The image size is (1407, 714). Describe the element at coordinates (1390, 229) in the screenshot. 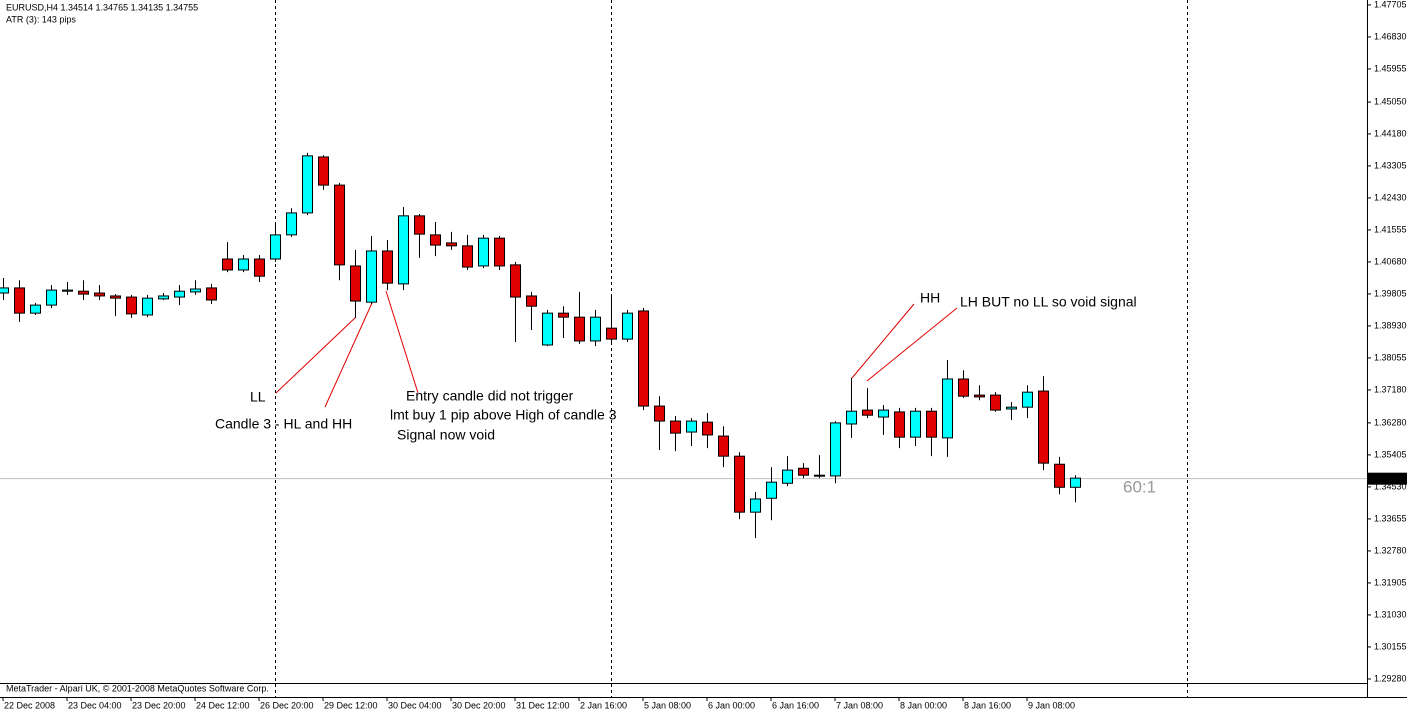

I see `y-tick-label: 1.41555` at that location.